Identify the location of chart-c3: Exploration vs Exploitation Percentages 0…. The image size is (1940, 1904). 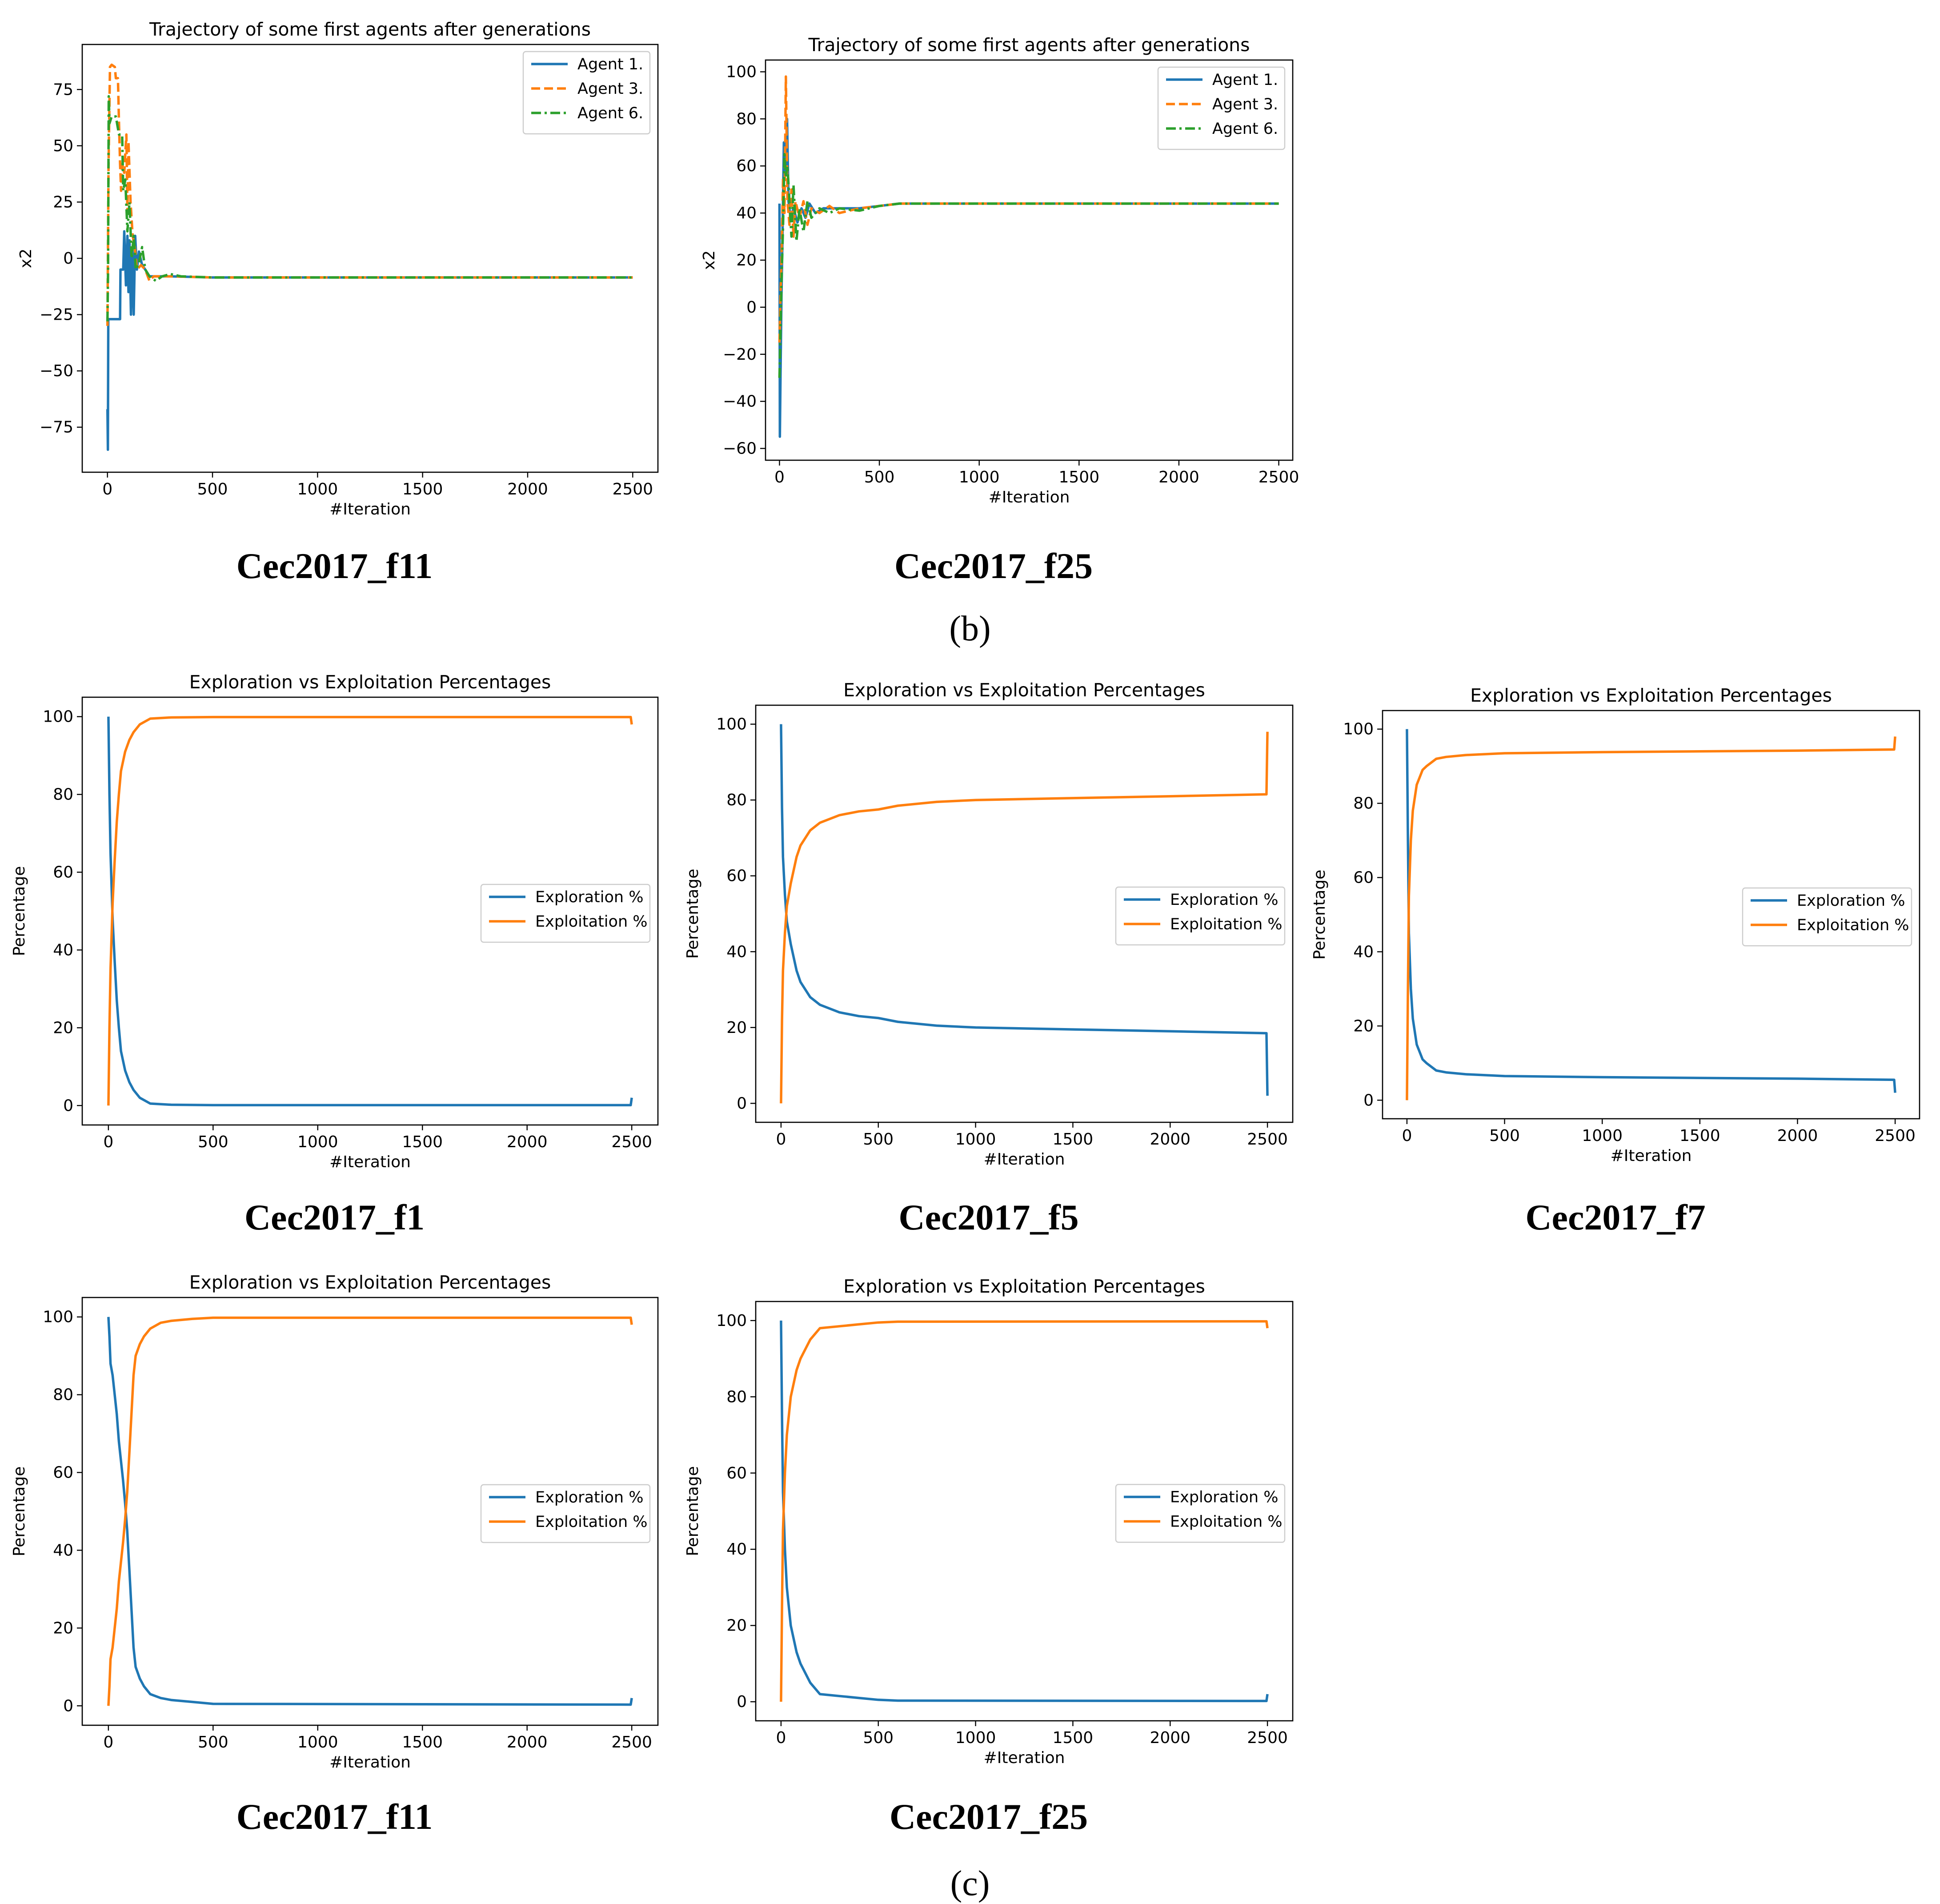
(1615, 961).